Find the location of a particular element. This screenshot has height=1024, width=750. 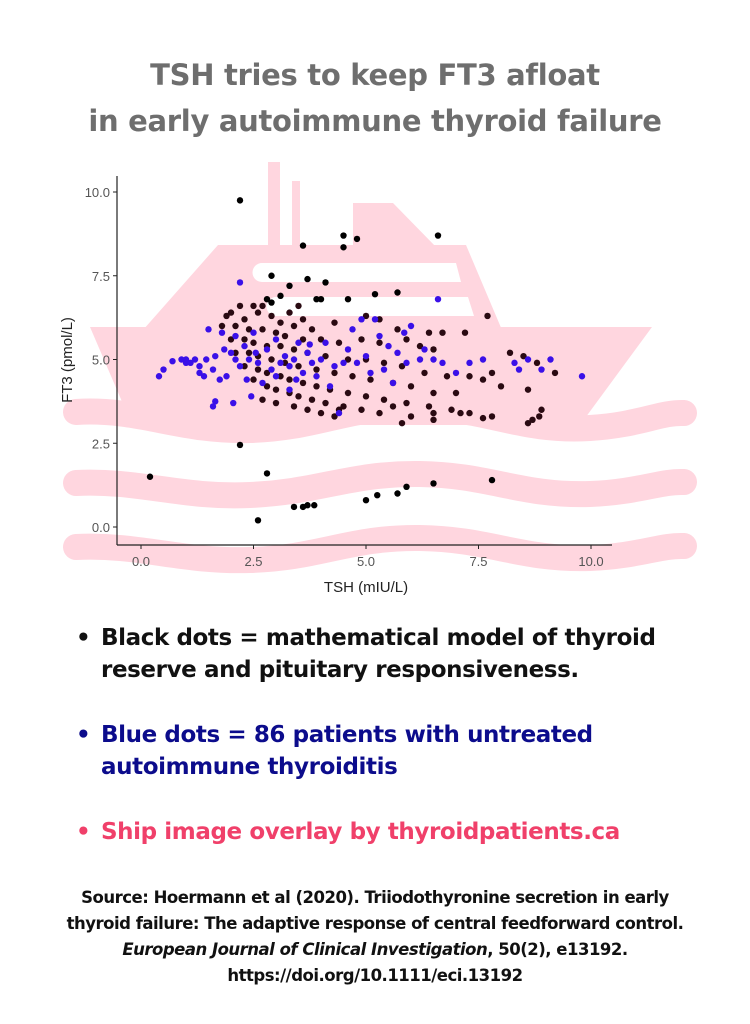

y-tick-label: 7.5 is located at coordinates (101, 276).